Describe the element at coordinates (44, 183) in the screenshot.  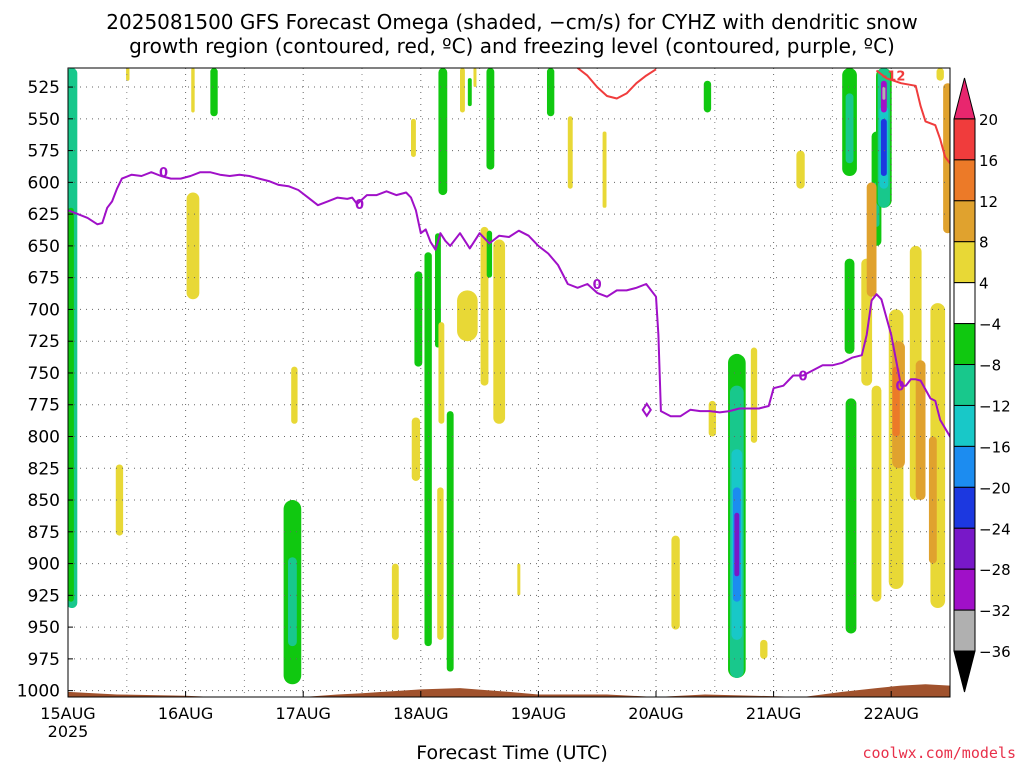
I see `y-tick-label: 600` at that location.